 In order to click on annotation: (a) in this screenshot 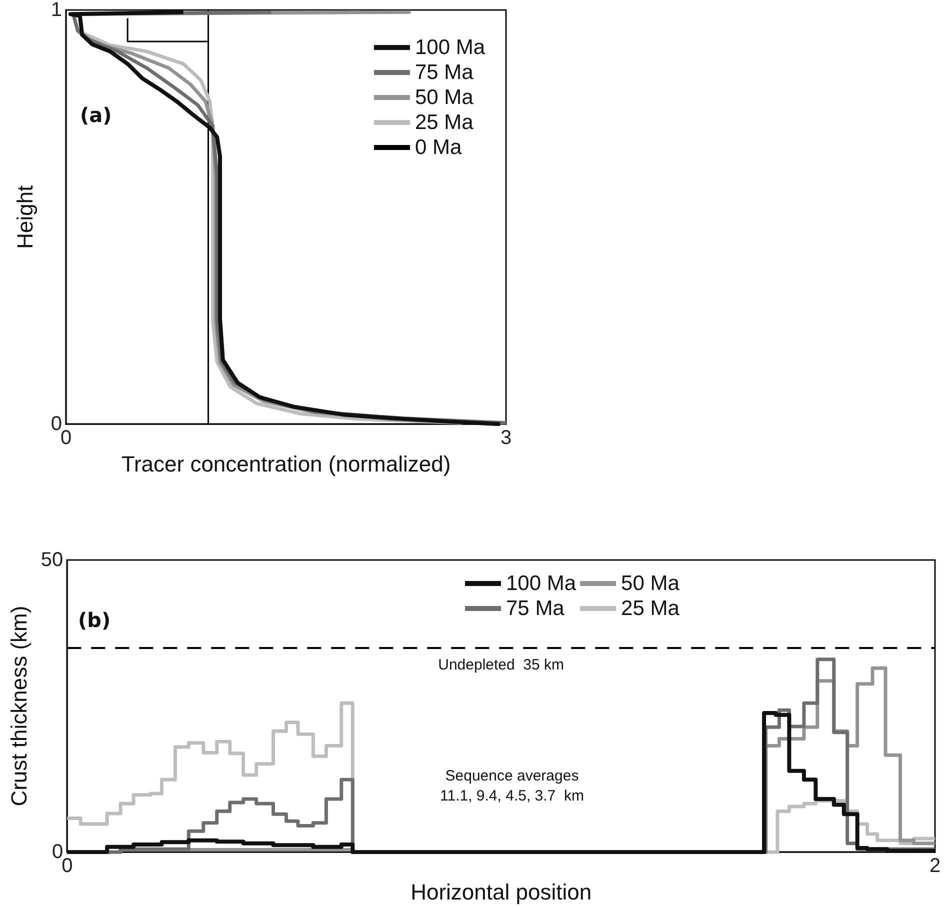, I will do `click(96, 115)`.